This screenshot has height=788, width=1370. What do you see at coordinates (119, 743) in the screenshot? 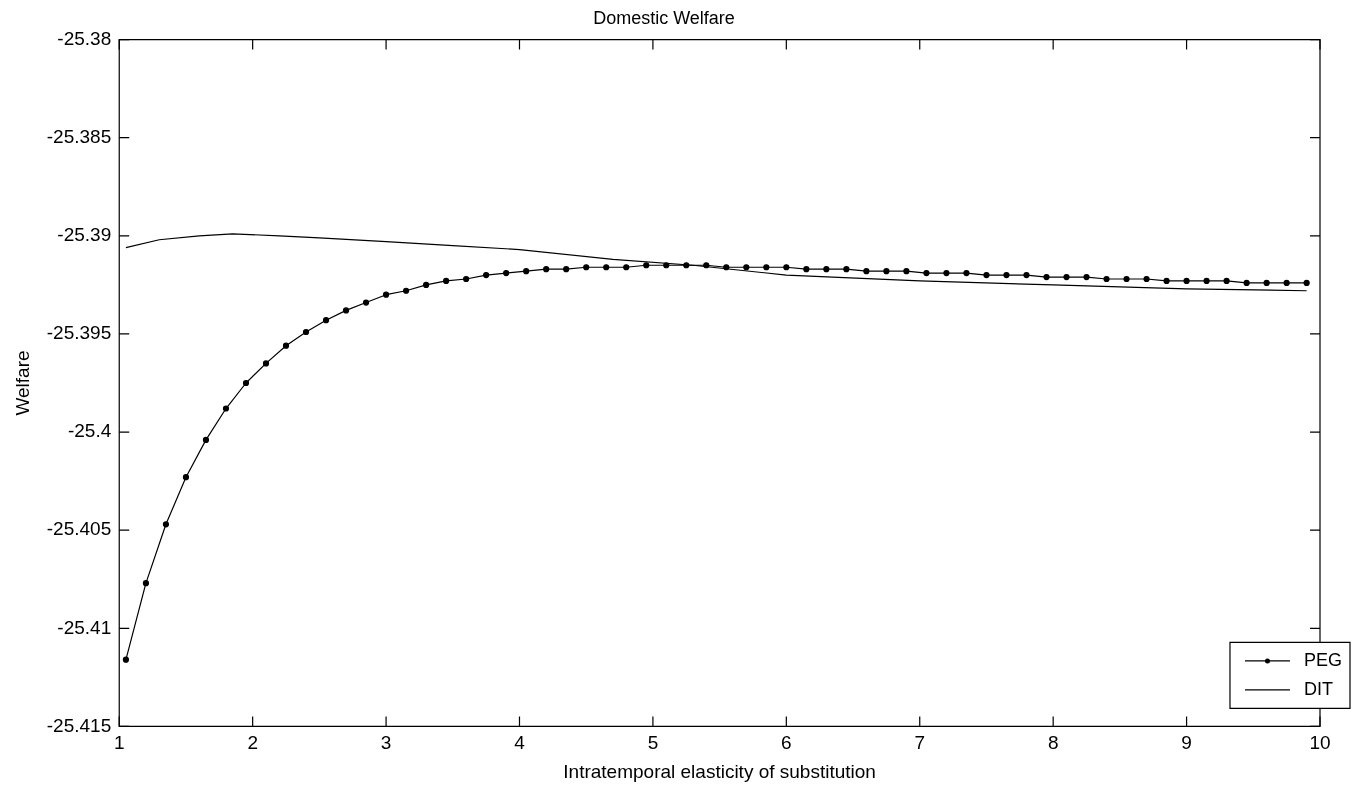
I see `x-tick-label: 1` at bounding box center [119, 743].